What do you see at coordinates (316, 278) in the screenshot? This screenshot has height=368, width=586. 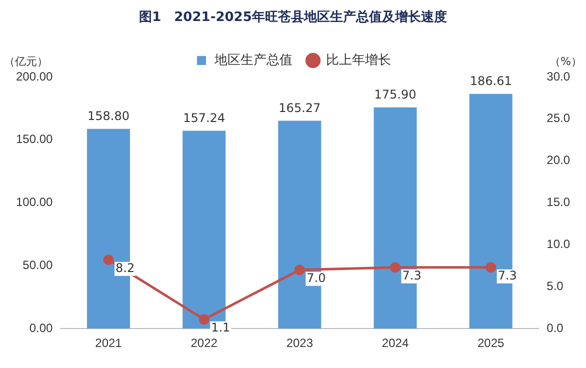 I see `data-label: 7.0` at bounding box center [316, 278].